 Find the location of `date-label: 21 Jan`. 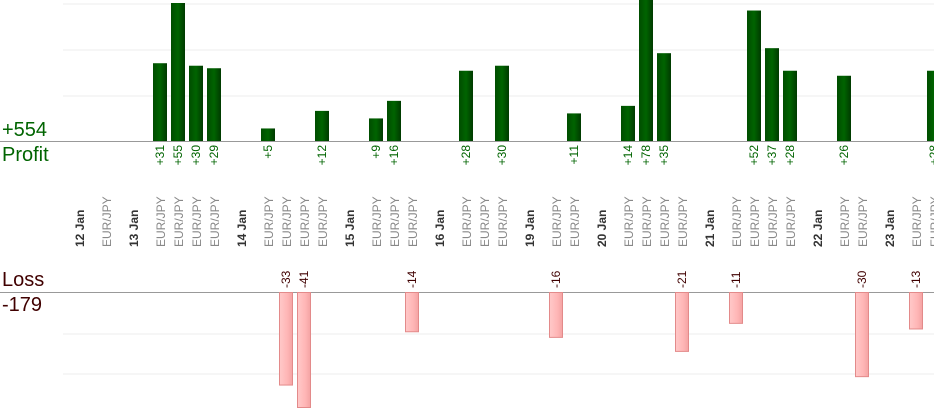

date-label: 21 Jan is located at coordinates (710, 228).